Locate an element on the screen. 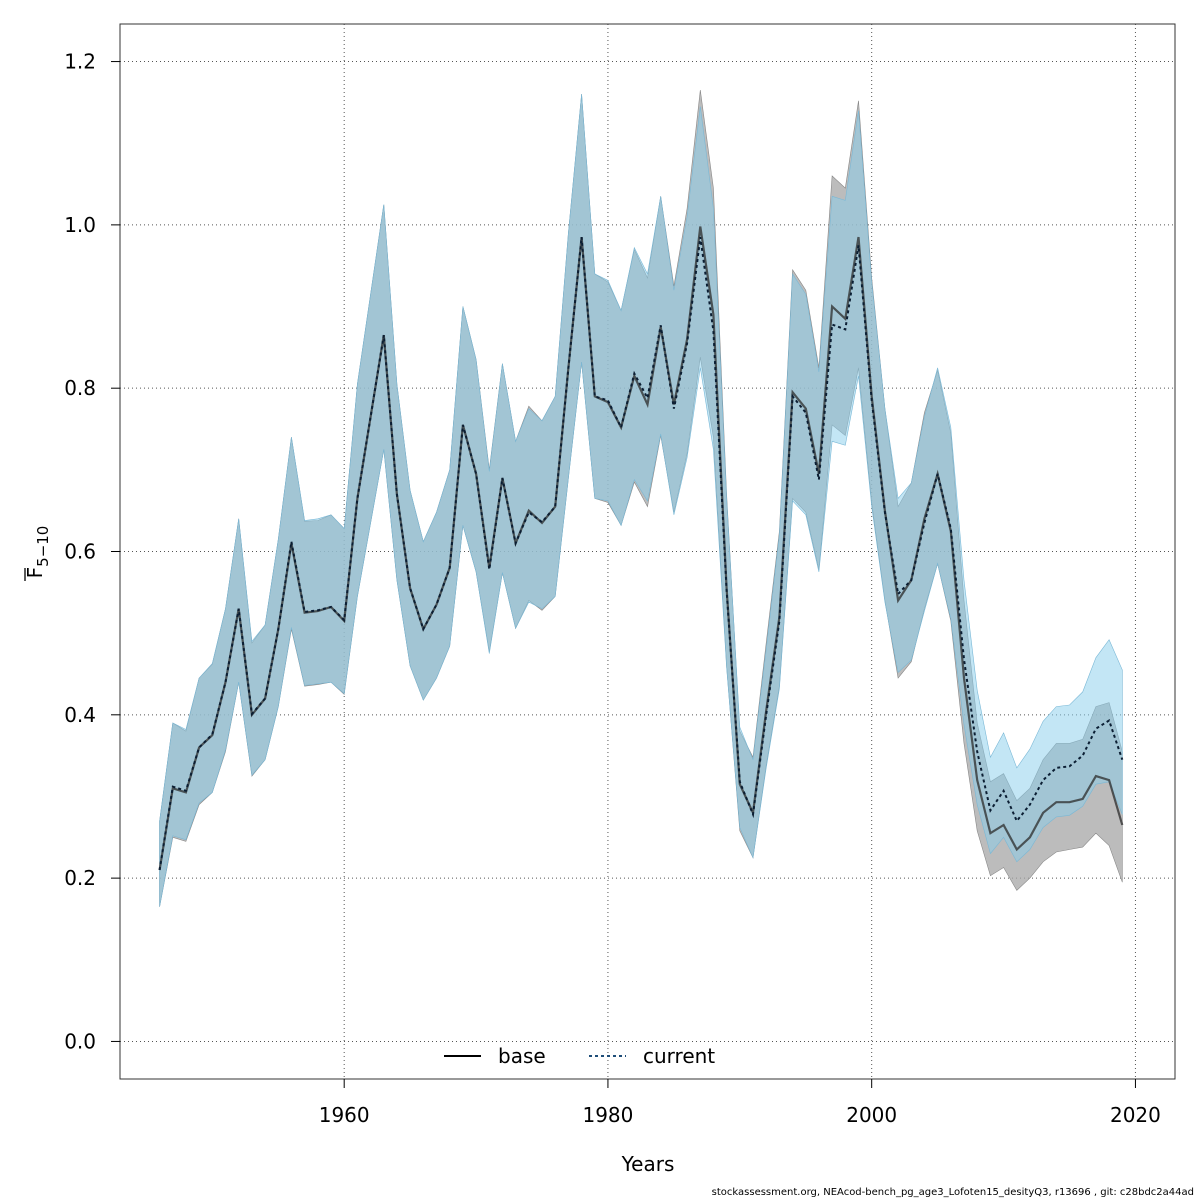  legend-base-label: base is located at coordinates (522, 1056).